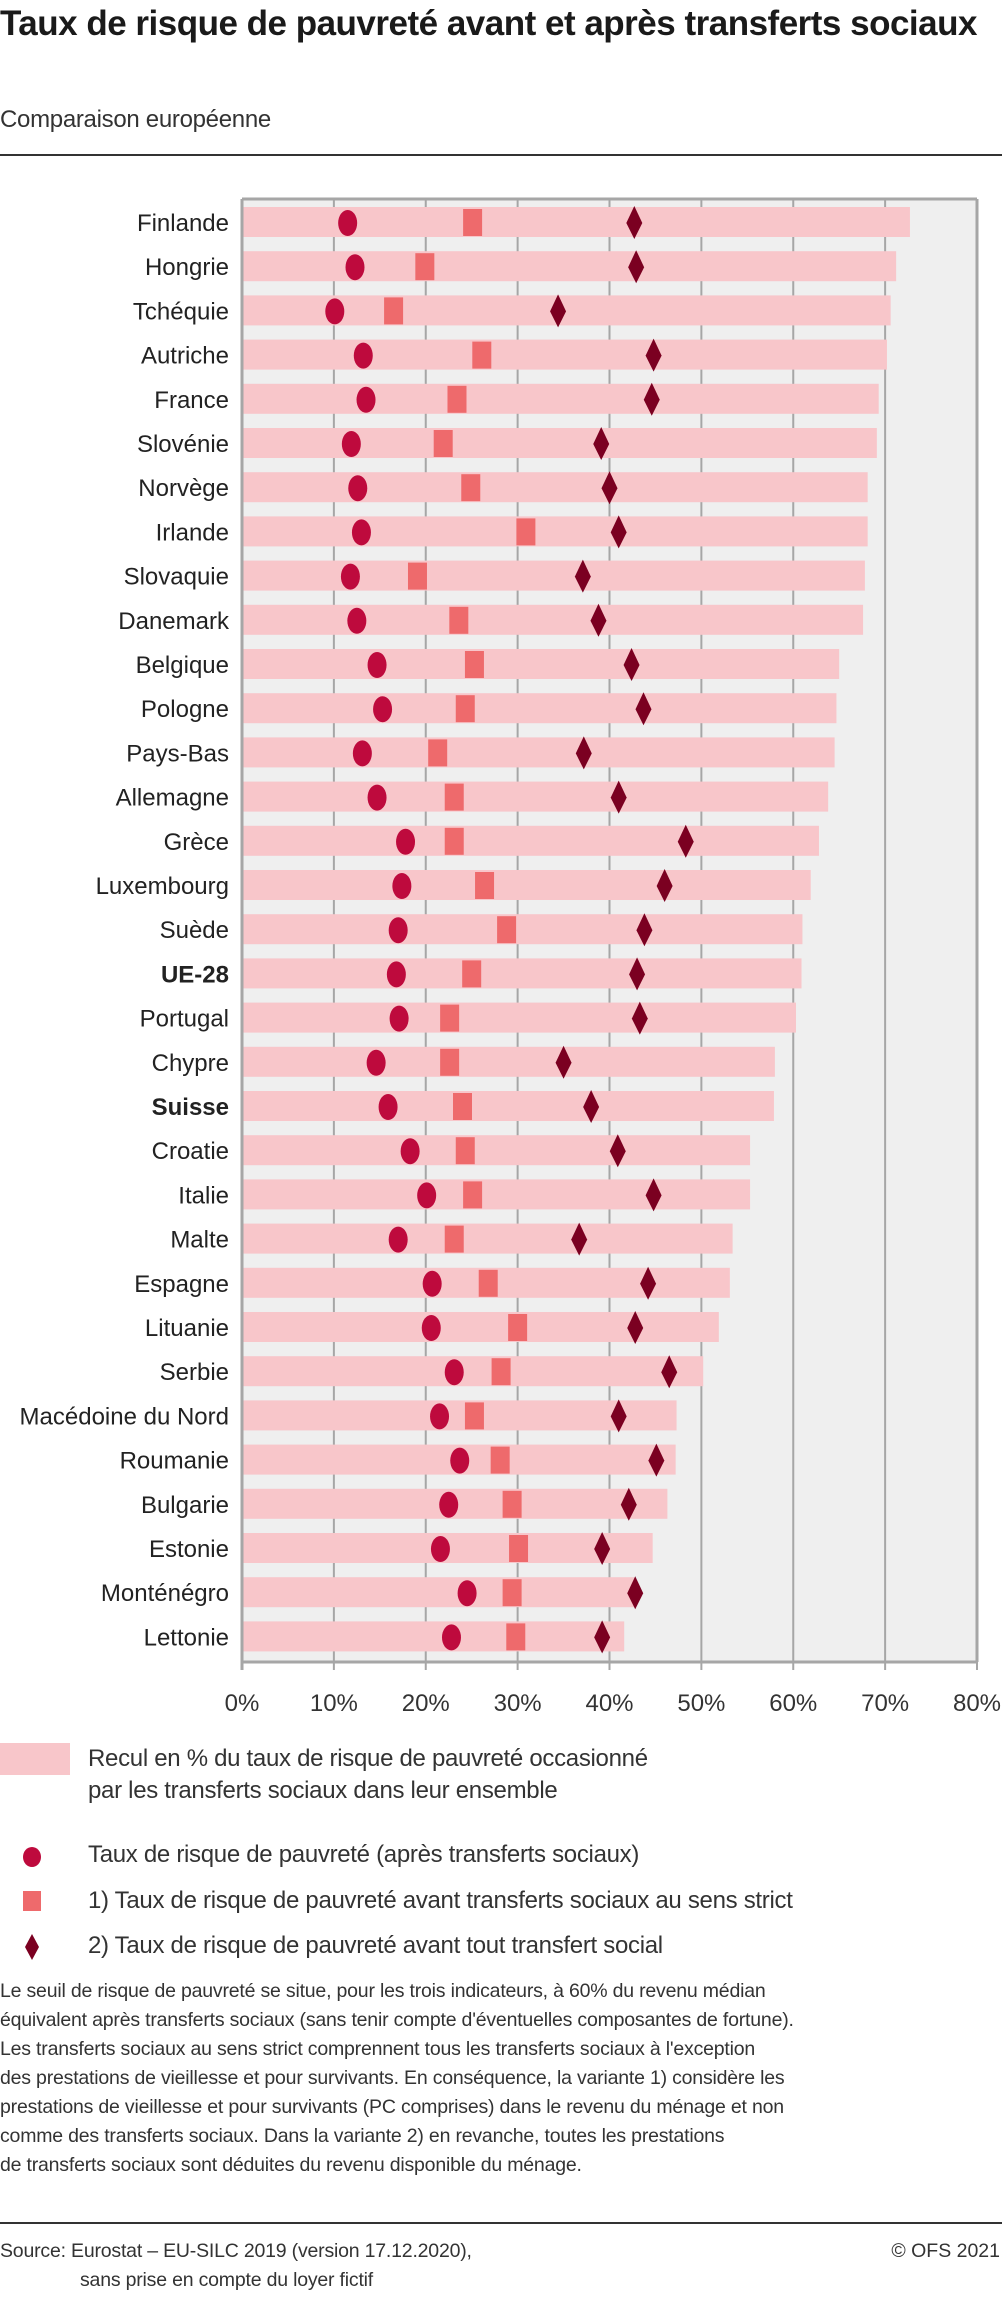 The image size is (1002, 2299). What do you see at coordinates (190, 1107) in the screenshot?
I see `category-label: Suisse` at bounding box center [190, 1107].